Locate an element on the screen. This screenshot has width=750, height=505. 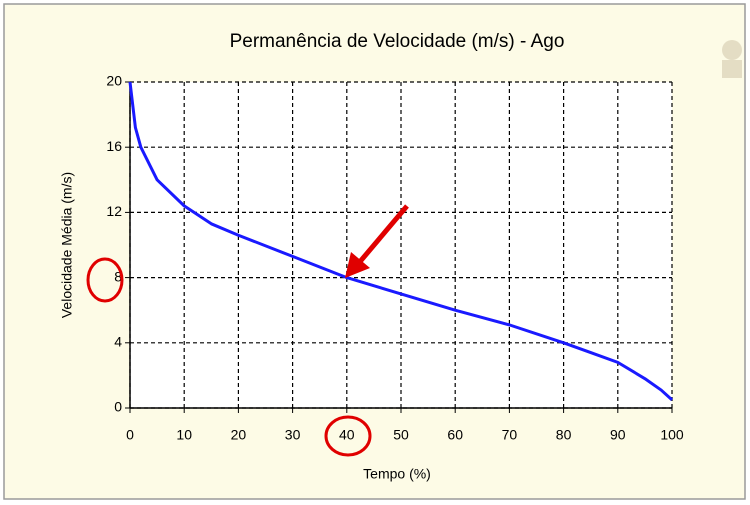
y-tick-label: 12 is located at coordinates (114, 211).